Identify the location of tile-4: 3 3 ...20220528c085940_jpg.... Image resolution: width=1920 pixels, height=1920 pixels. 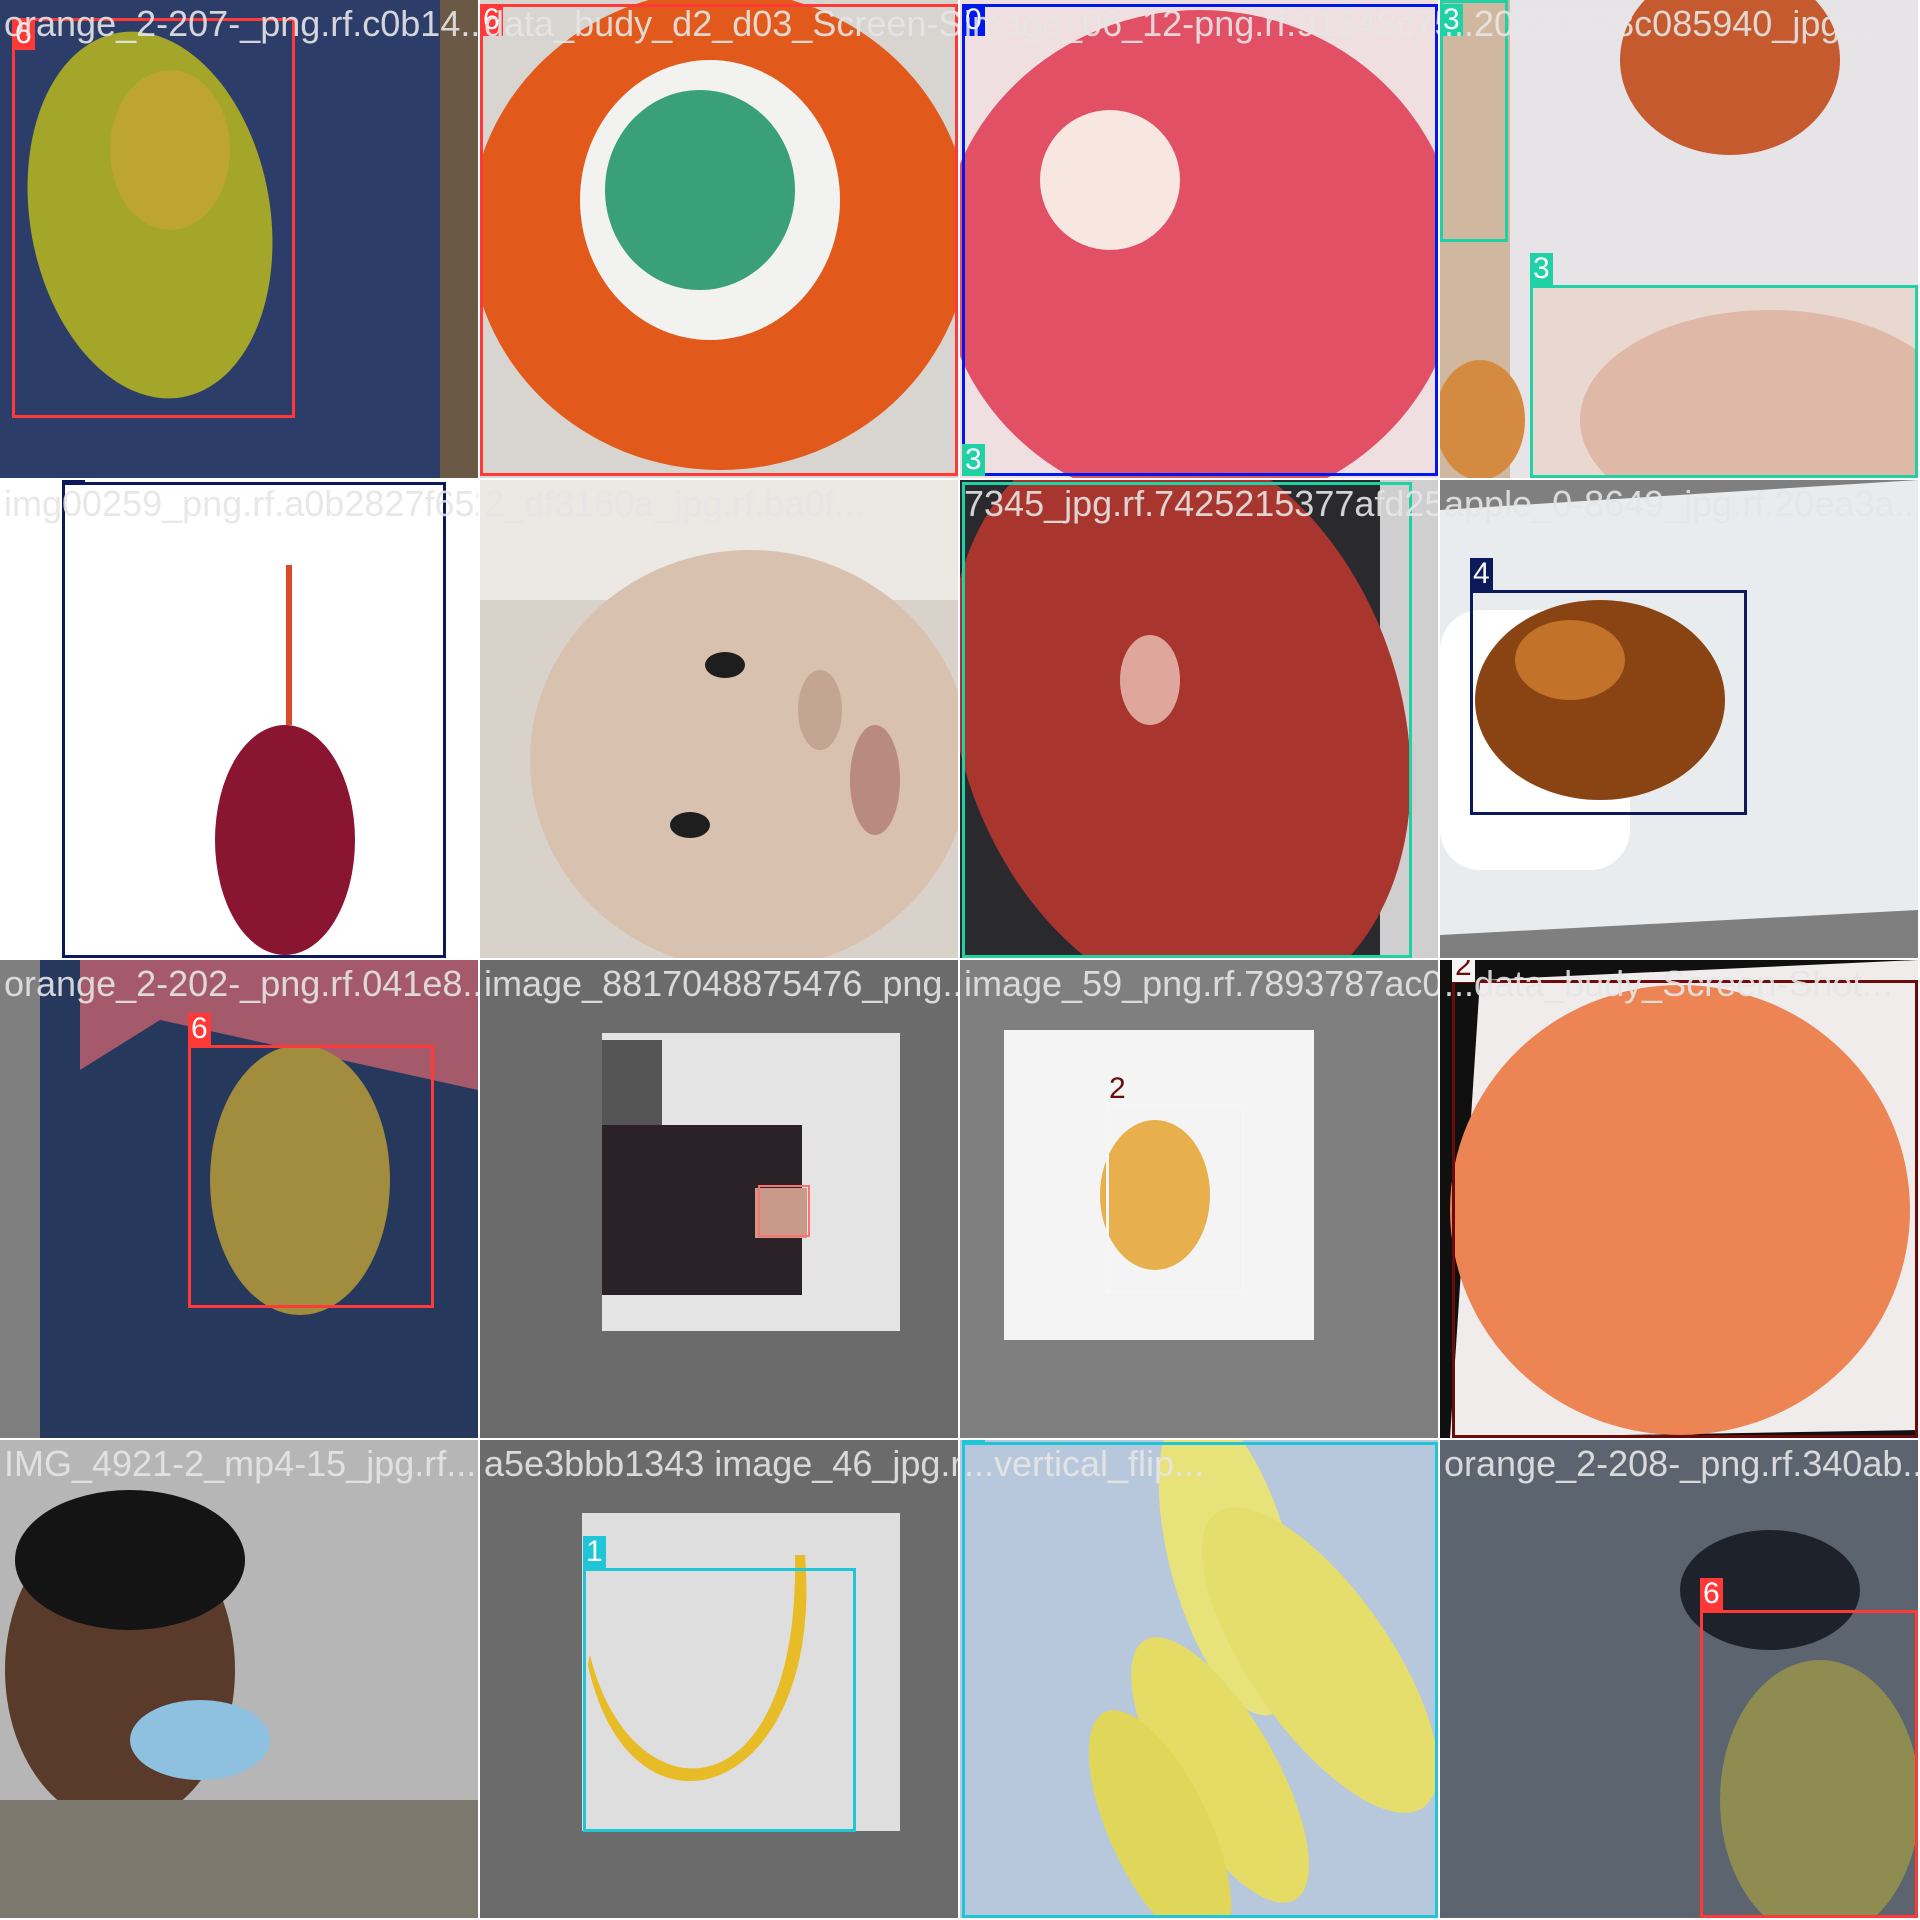
(1679, 239).